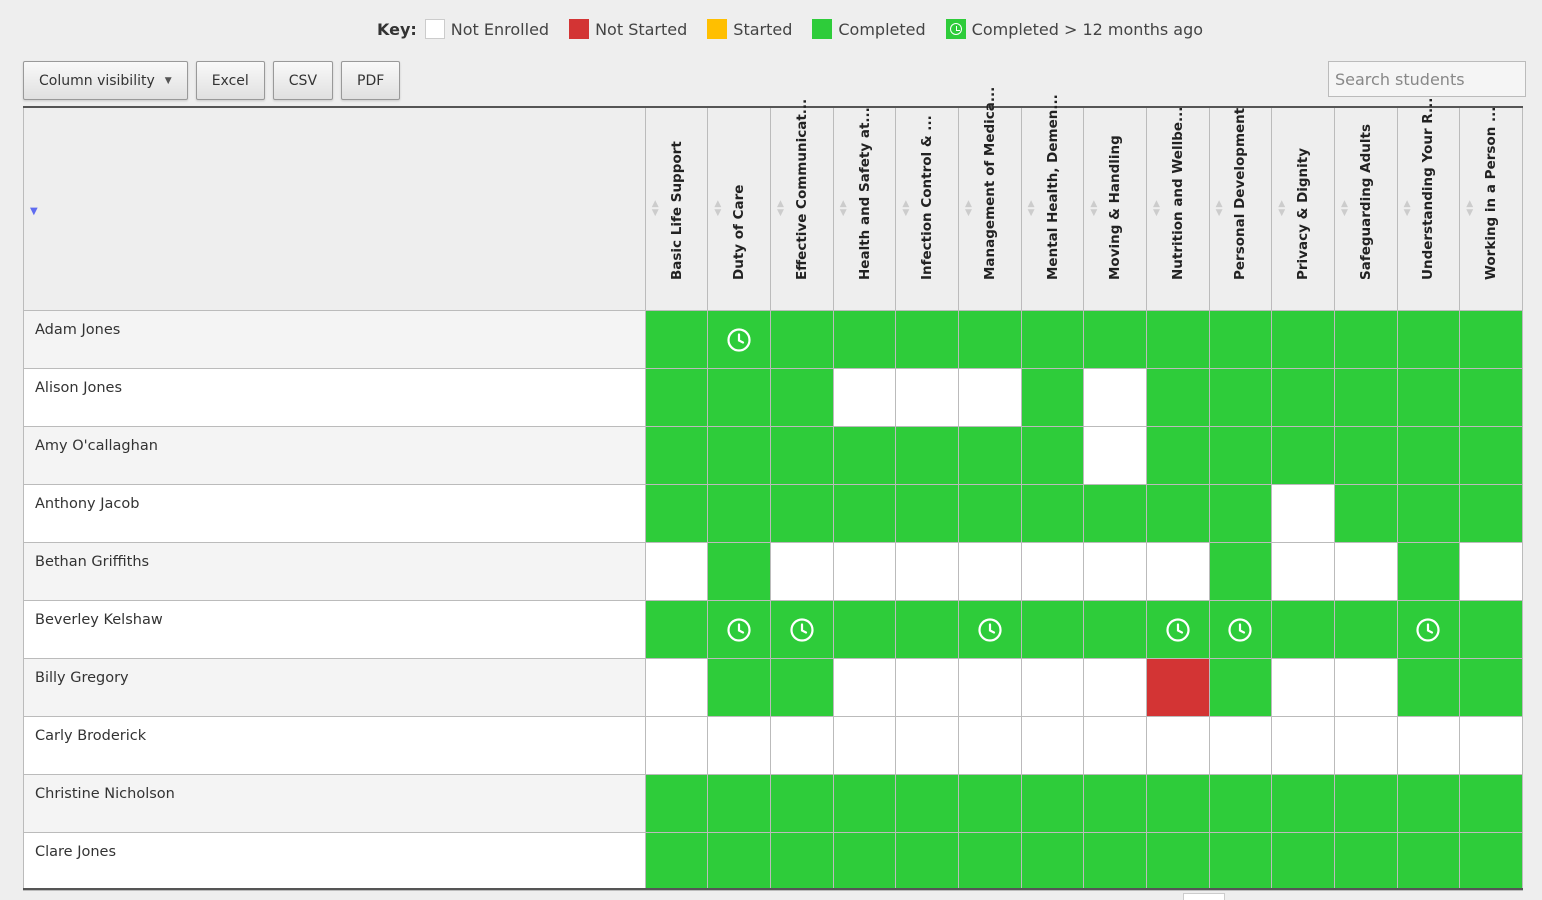 The width and height of the screenshot is (1542, 900). I want to click on status-cell-not-started, so click(1178, 687).